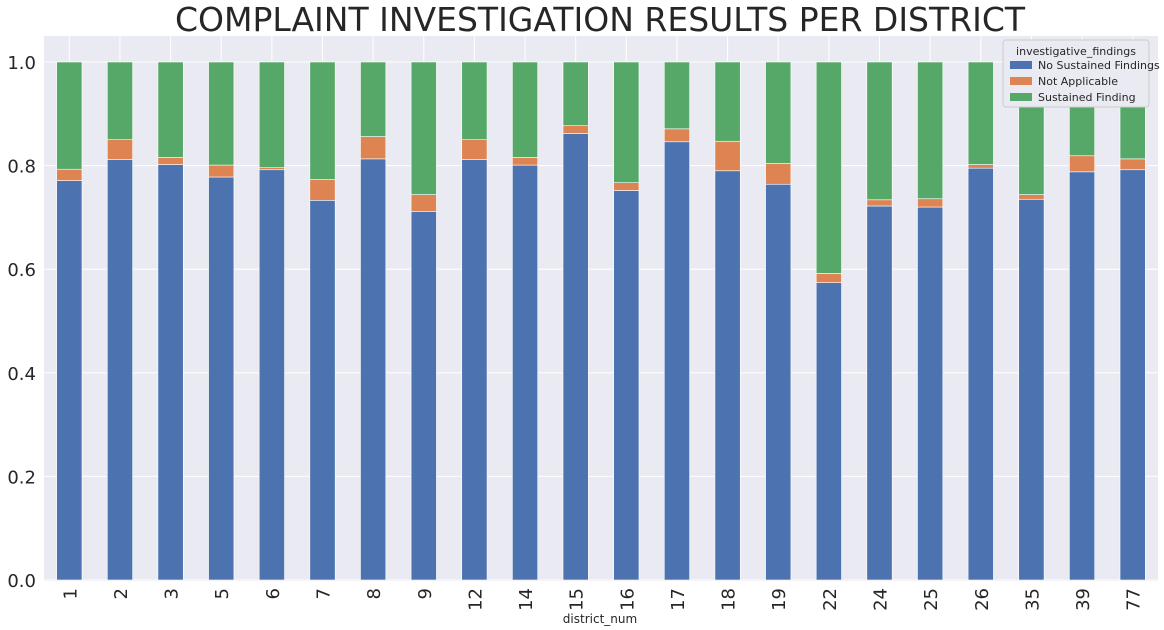 This screenshot has height=630, width=1164. Describe the element at coordinates (21, 374) in the screenshot. I see `y-tick-label: 0.4` at that location.